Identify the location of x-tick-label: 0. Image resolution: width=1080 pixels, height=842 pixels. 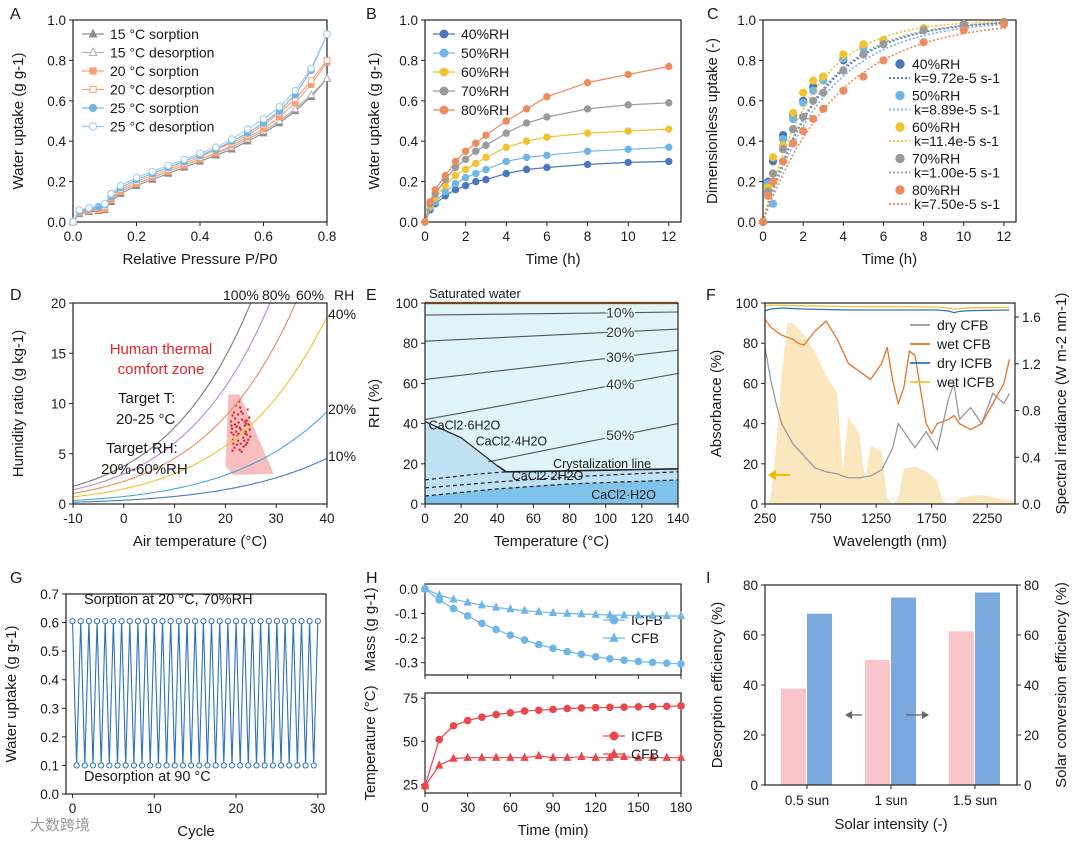
(73, 808).